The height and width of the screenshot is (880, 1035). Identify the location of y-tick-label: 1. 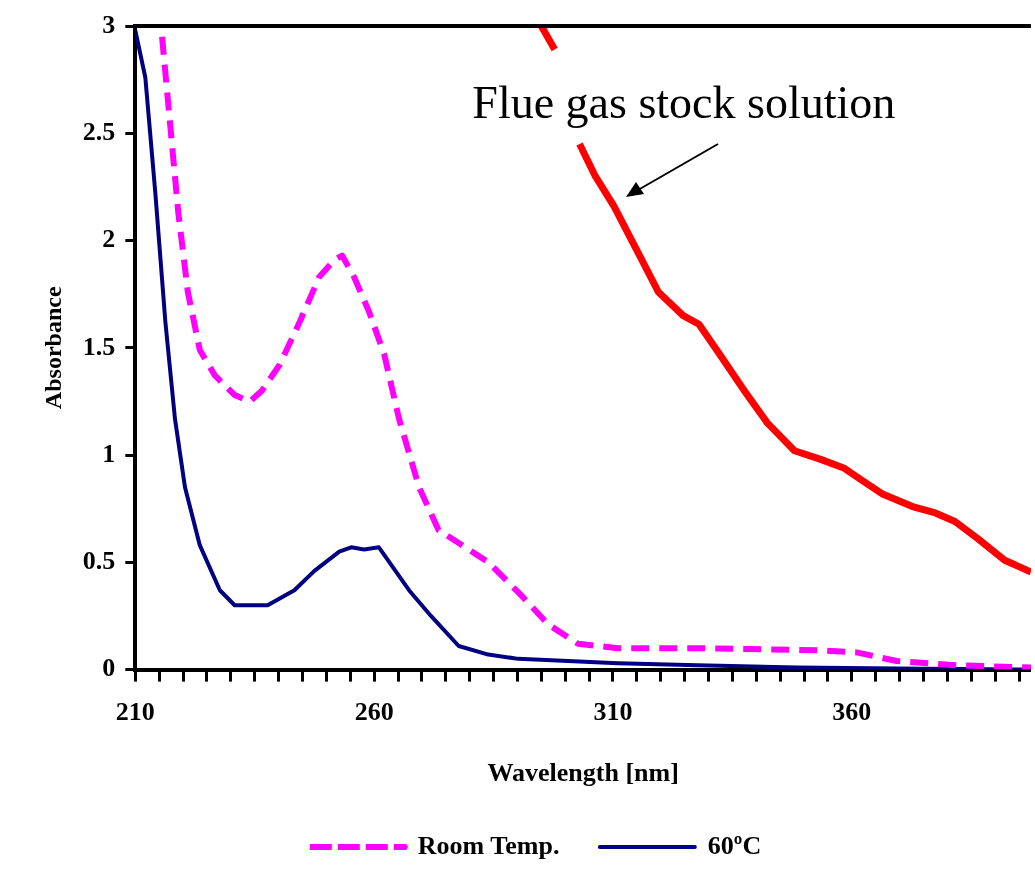
(109, 453).